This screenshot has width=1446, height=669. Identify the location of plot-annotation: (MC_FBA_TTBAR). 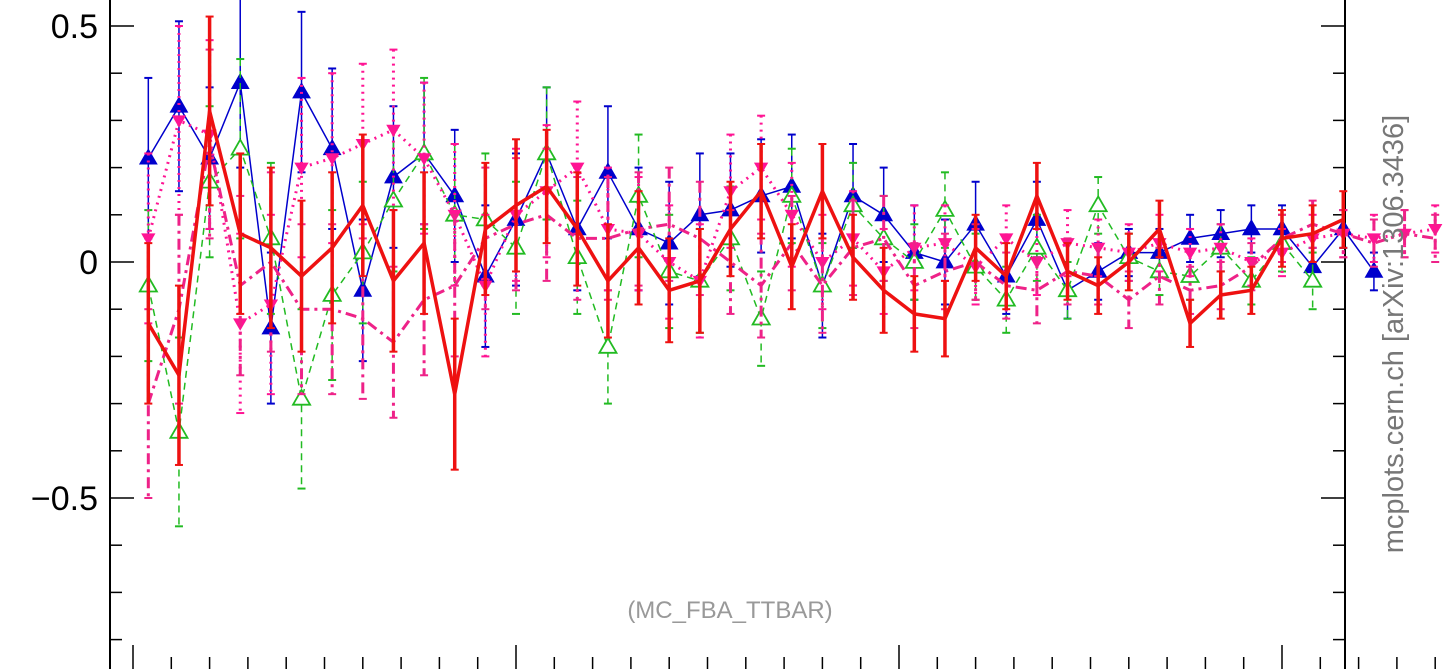
(729, 610).